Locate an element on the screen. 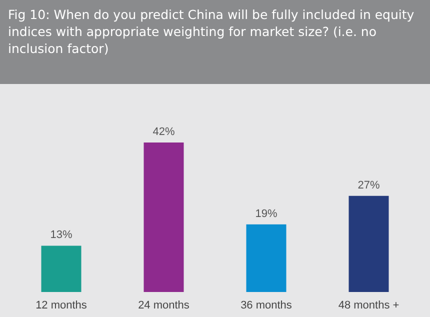 Image resolution: width=430 pixels, height=317 pixels. x-tick-label: 24 months is located at coordinates (164, 306).